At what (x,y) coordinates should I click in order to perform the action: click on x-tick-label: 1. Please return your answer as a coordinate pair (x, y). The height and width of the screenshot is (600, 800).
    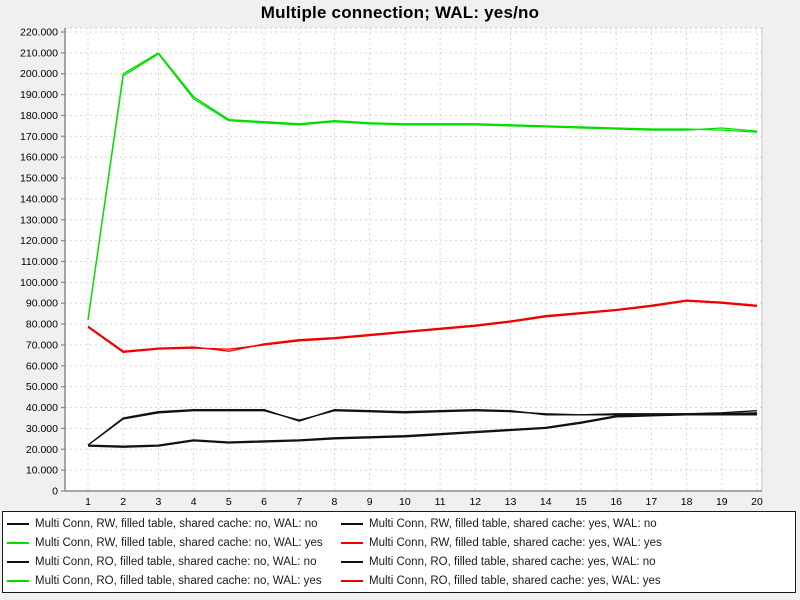
    Looking at the image, I should click on (88, 502).